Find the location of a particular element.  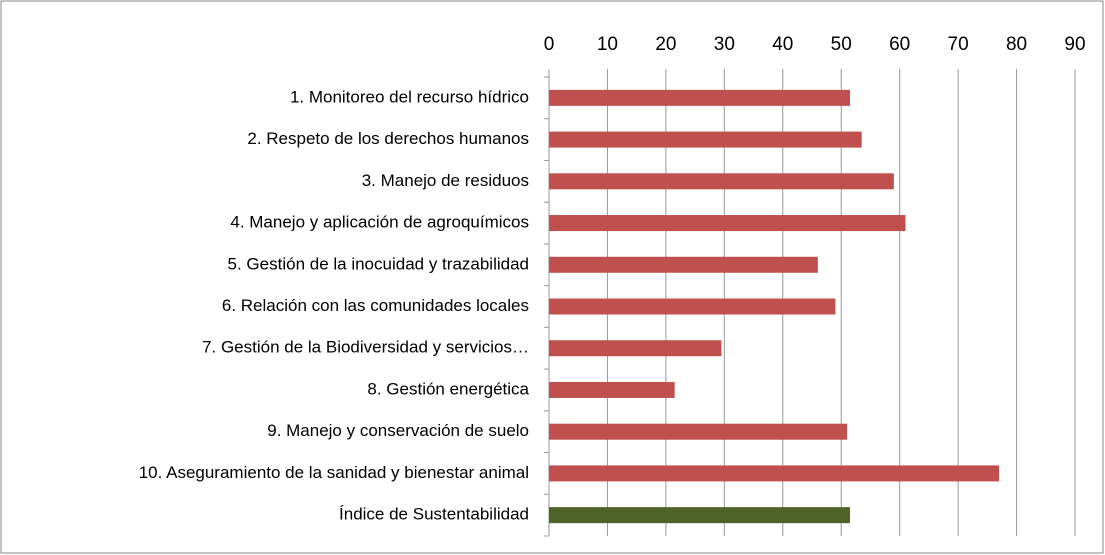

x-tick-label: 70 is located at coordinates (958, 44).